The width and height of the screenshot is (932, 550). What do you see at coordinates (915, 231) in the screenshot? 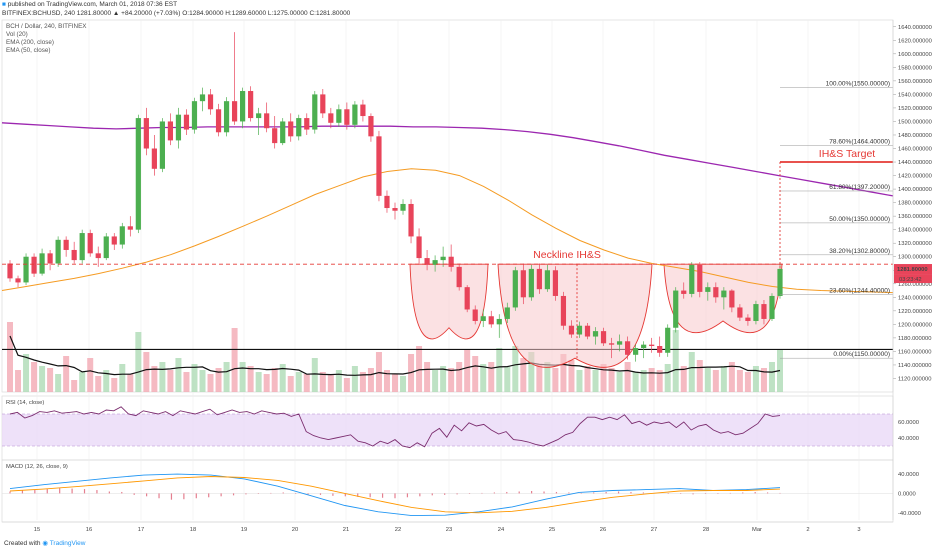
I see `y-tick-label: 1340.000000` at bounding box center [915, 231].